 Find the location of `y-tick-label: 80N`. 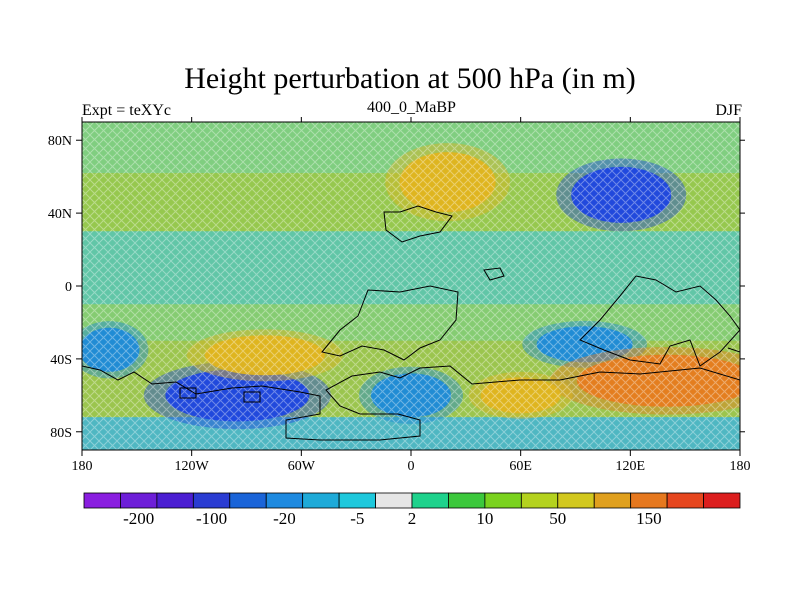

y-tick-label: 80N is located at coordinates (60, 141).